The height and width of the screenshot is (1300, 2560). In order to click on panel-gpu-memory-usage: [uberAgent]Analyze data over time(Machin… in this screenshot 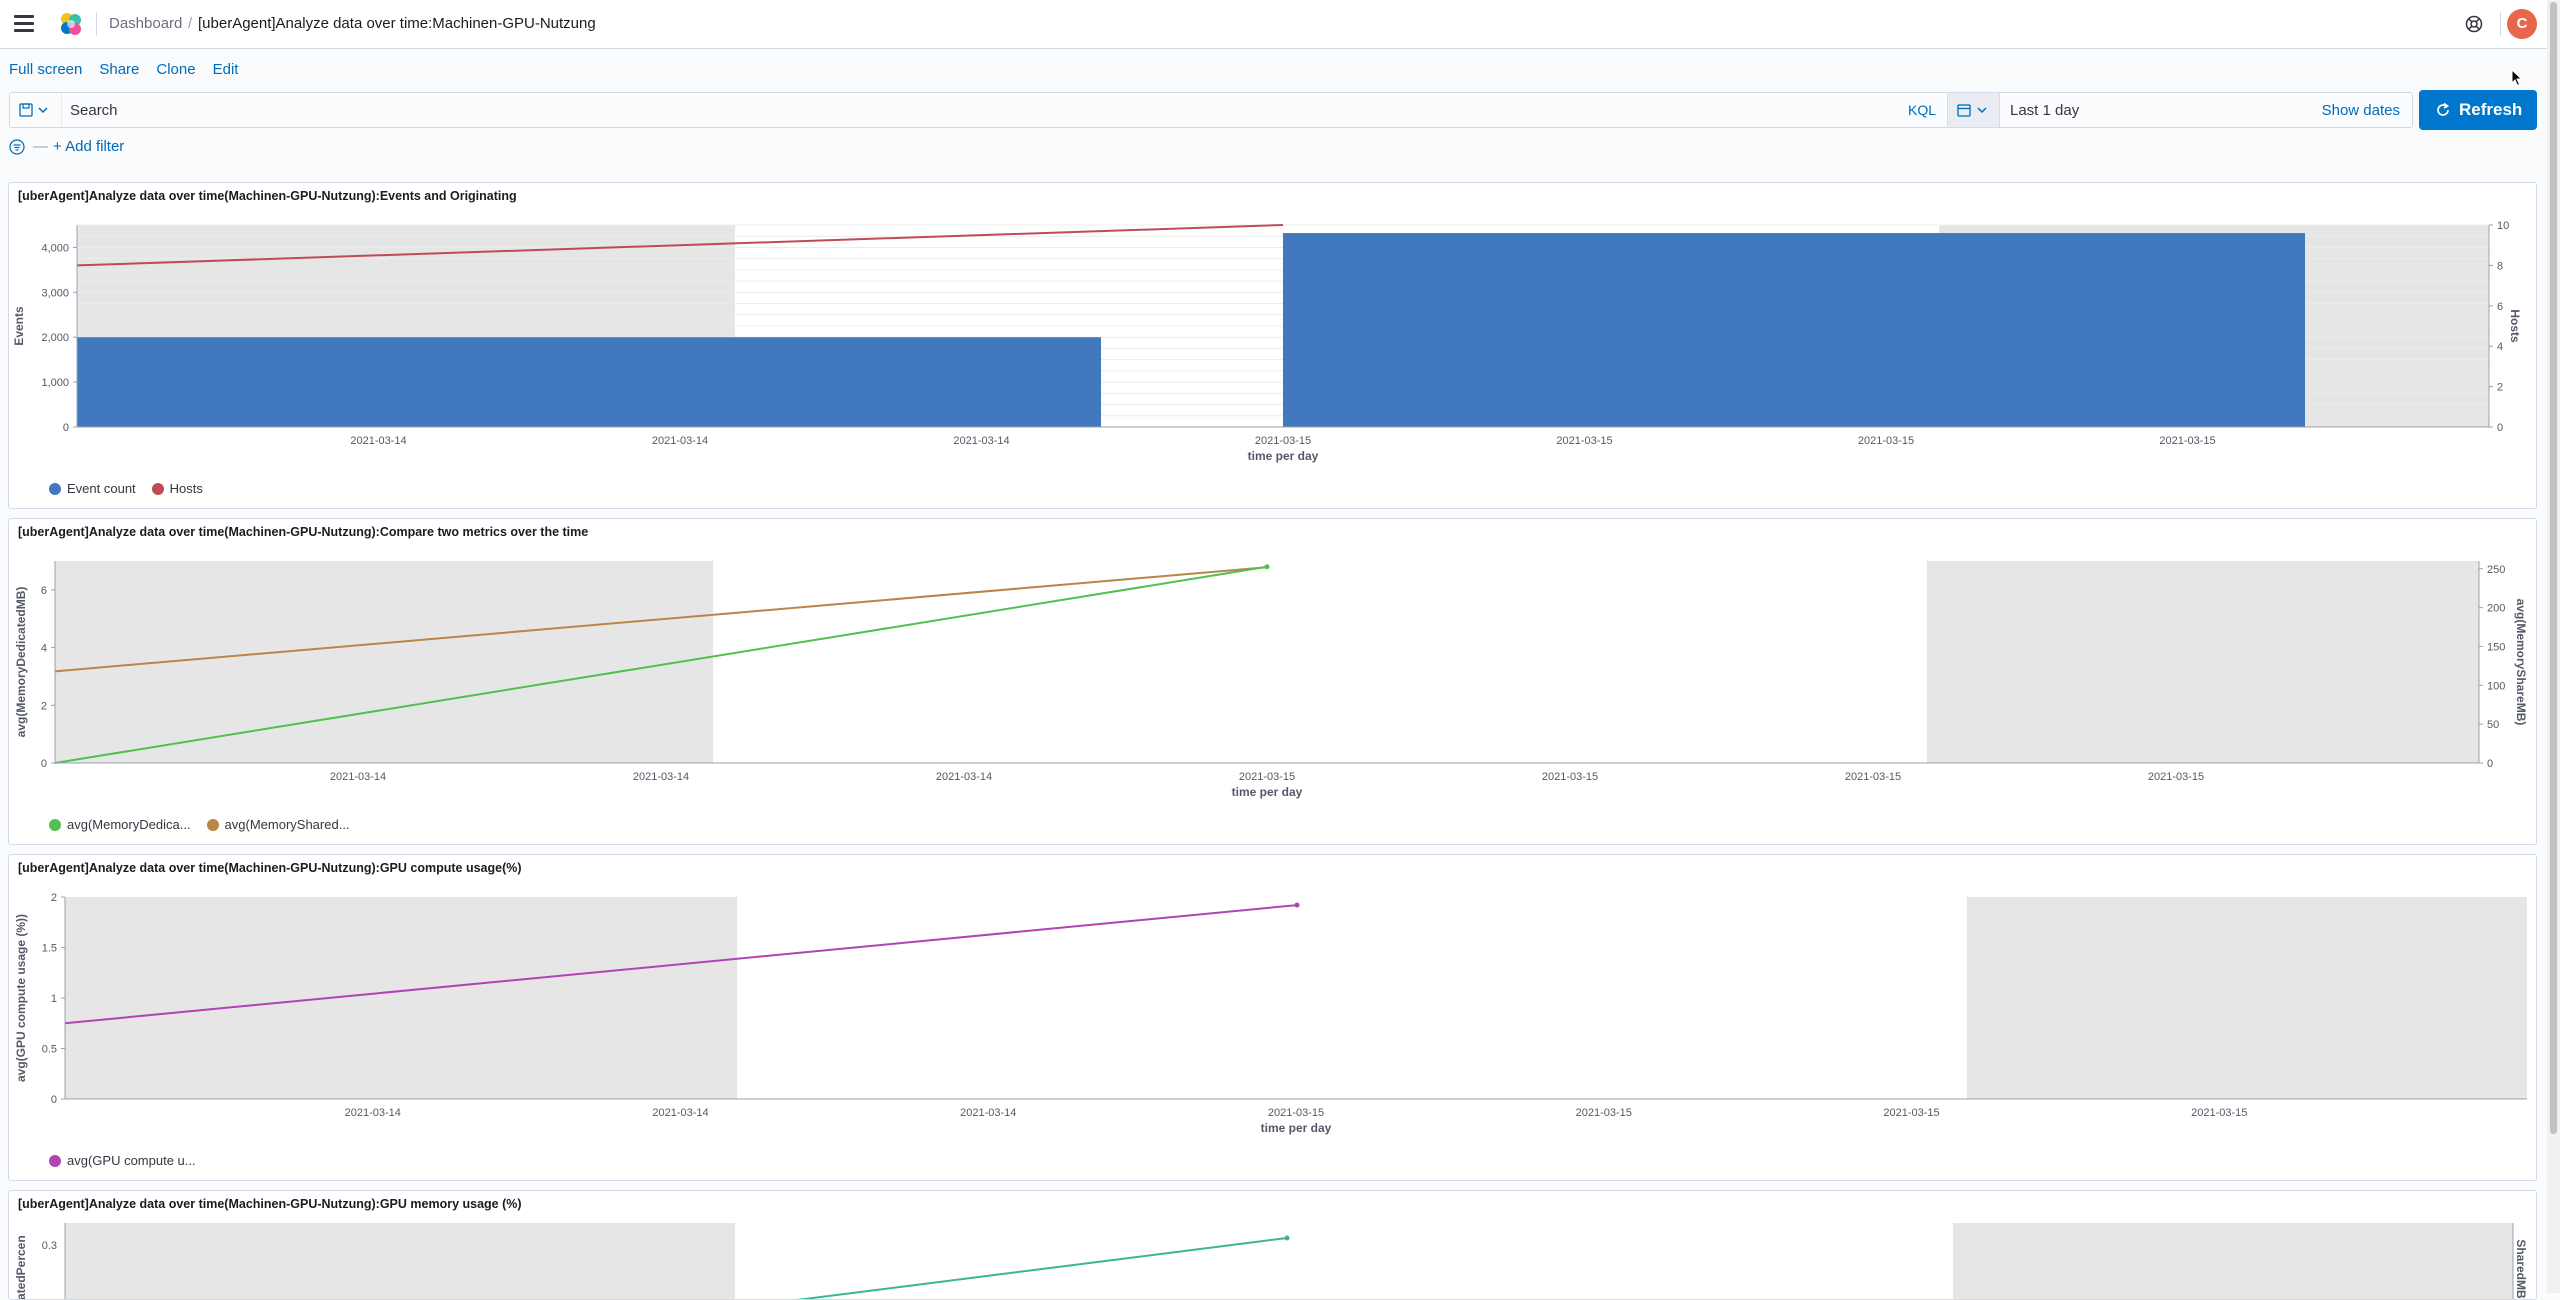, I will do `click(1272, 1245)`.